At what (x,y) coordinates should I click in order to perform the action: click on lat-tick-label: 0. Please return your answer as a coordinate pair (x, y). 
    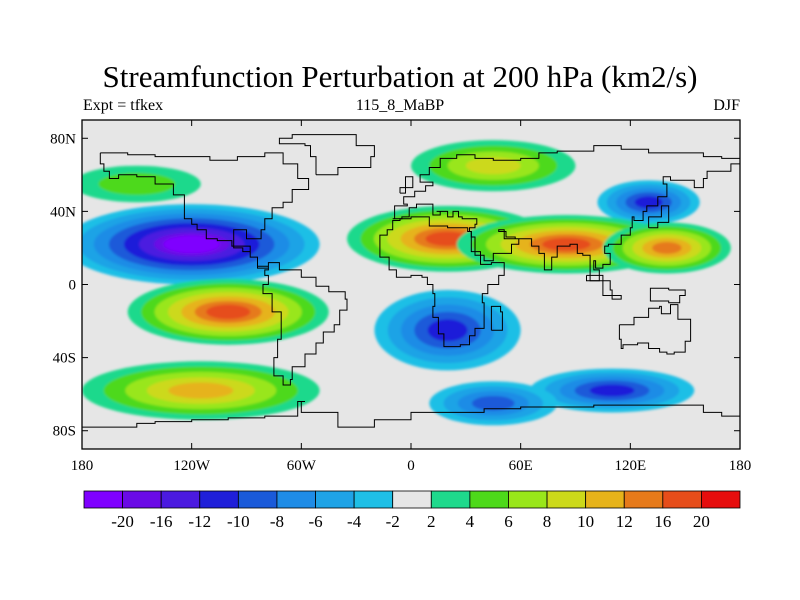
    Looking at the image, I should click on (73, 286).